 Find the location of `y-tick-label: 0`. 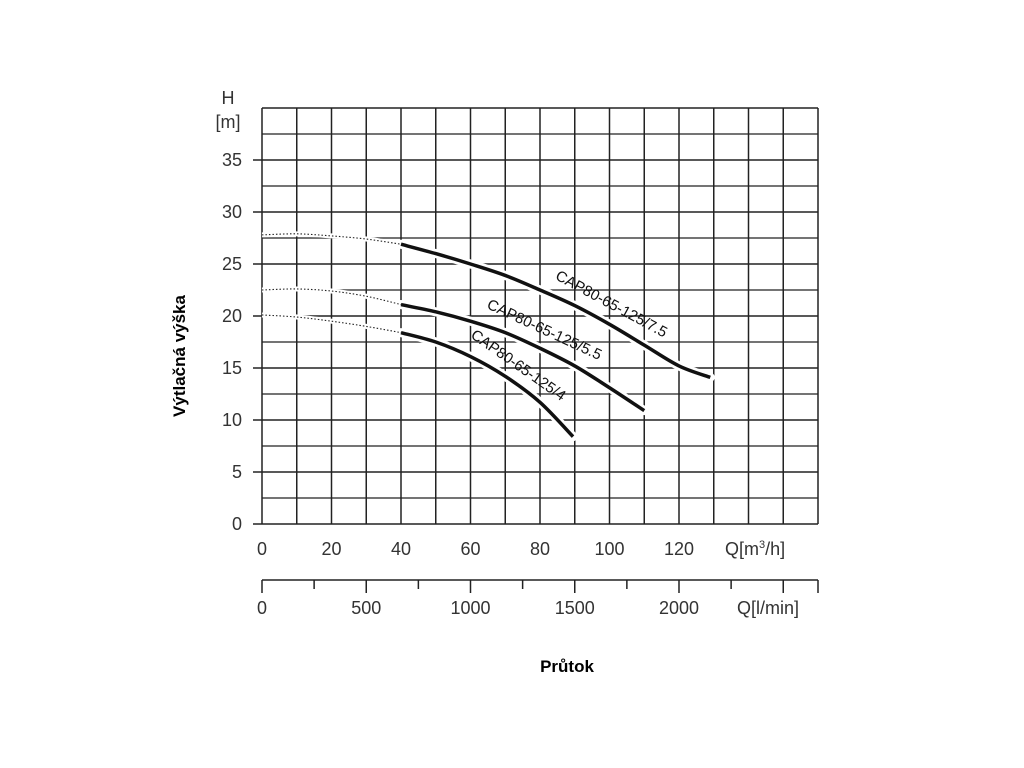

y-tick-label: 0 is located at coordinates (237, 524).